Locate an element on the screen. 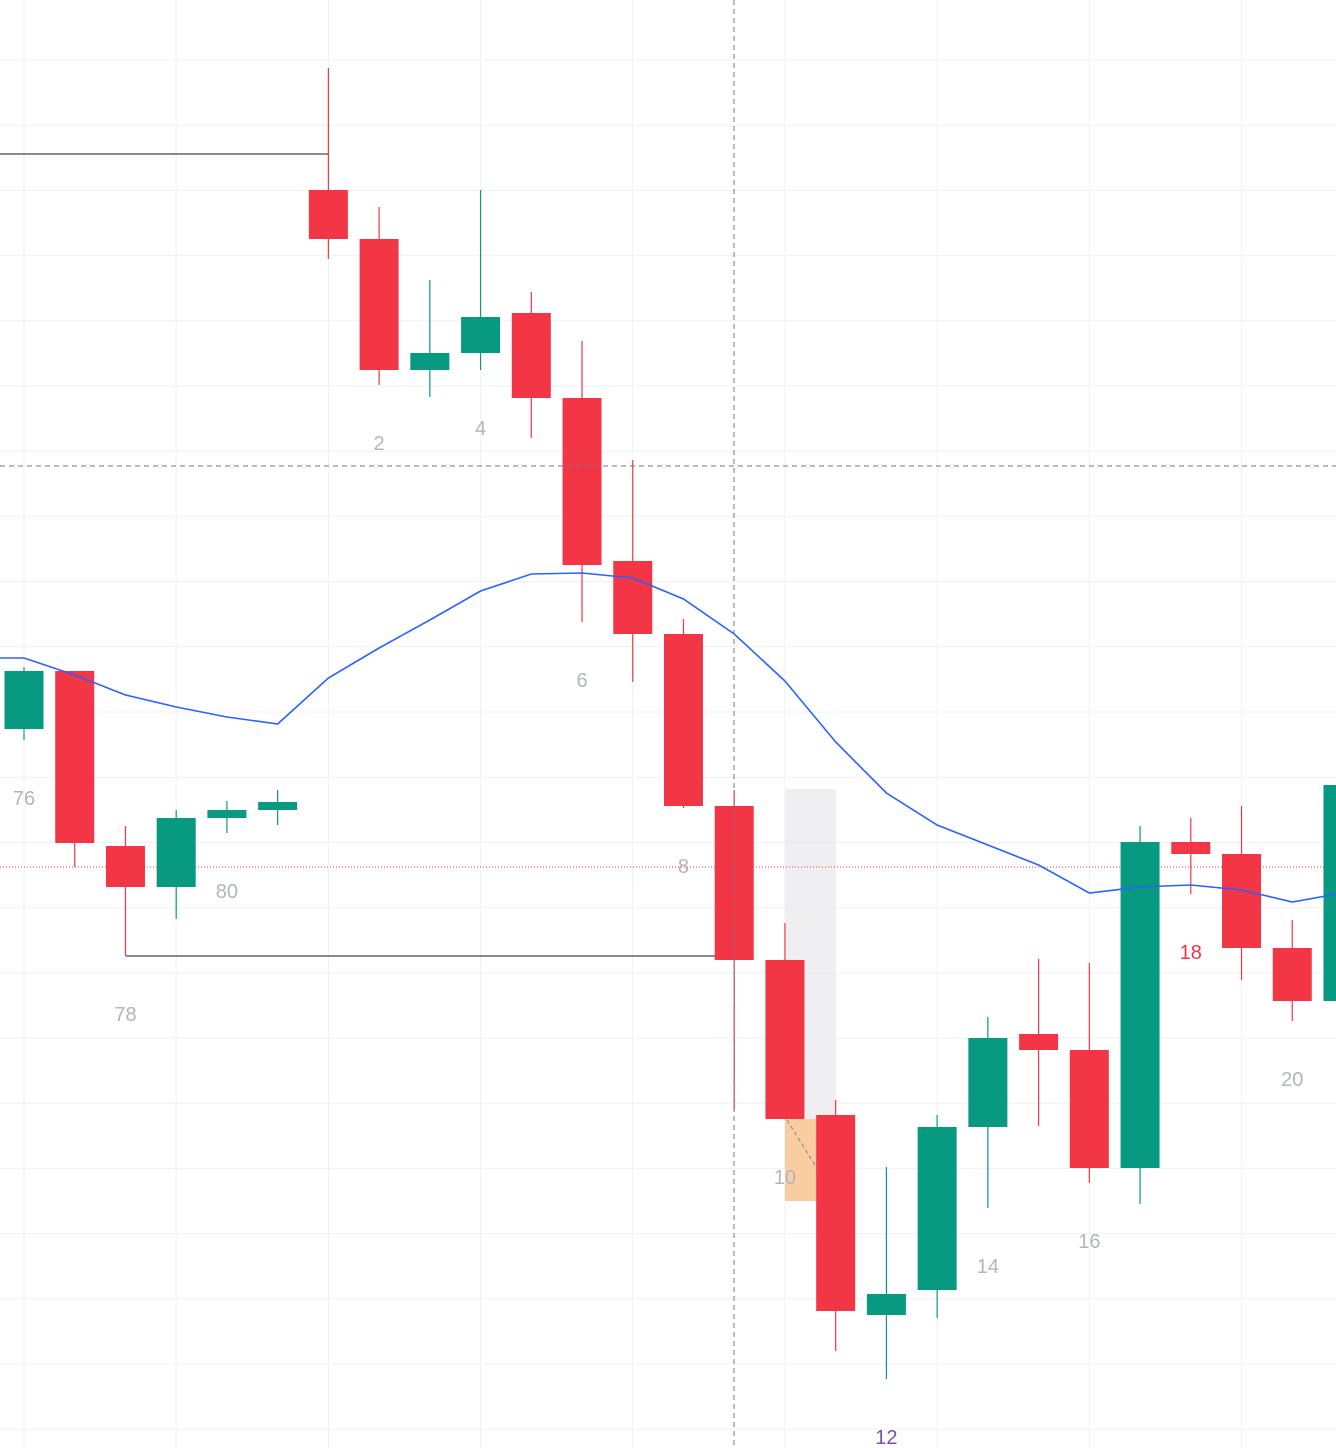 This screenshot has height=1448, width=1336. bar-label: 20 is located at coordinates (1292, 1080).